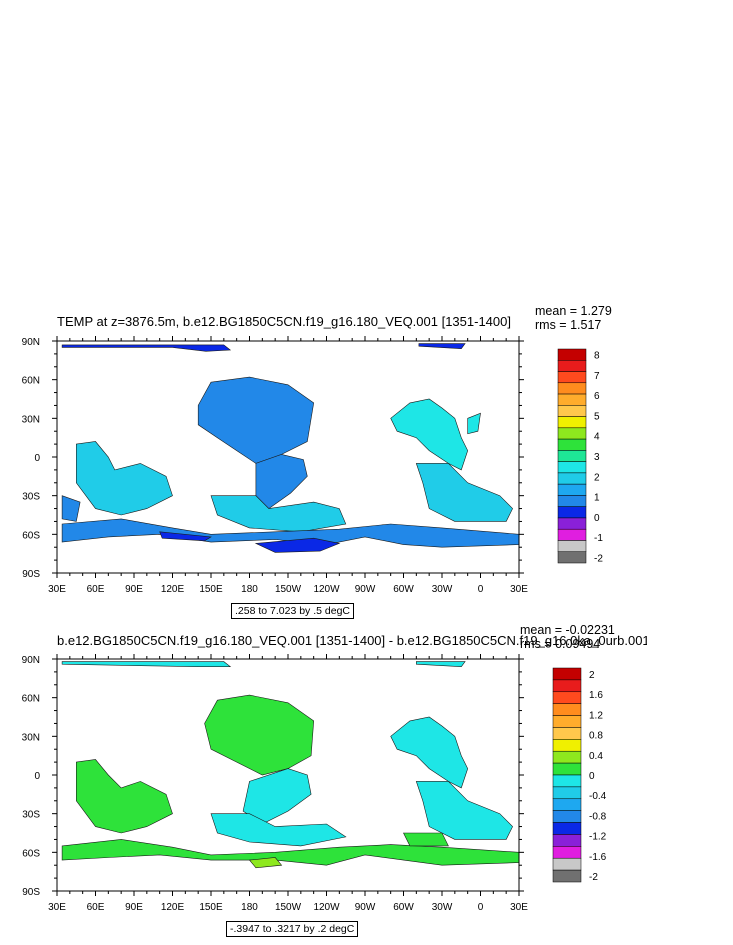 The image size is (733, 945). Describe the element at coordinates (597, 396) in the screenshot. I see `colorbar-label: 6` at that location.